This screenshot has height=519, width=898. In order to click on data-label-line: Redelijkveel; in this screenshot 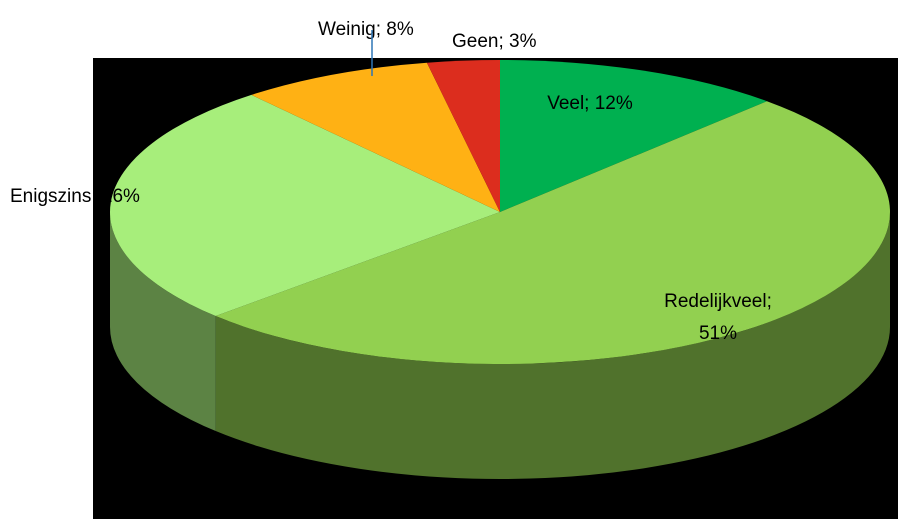, I will do `click(718, 301)`.